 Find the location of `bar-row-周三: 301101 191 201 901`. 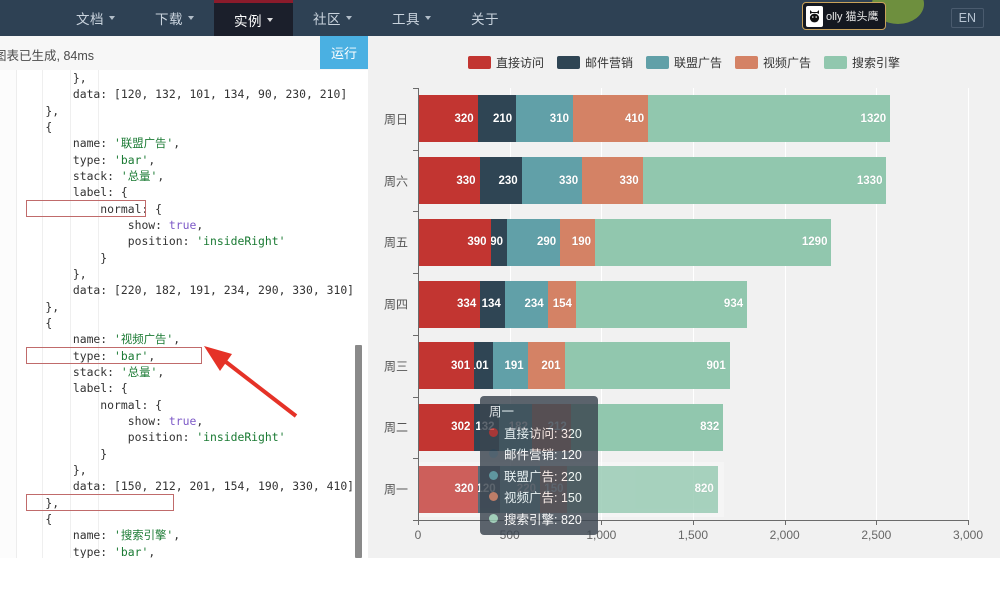

bar-row-周三: 301101 191 201 901 is located at coordinates (574, 366).